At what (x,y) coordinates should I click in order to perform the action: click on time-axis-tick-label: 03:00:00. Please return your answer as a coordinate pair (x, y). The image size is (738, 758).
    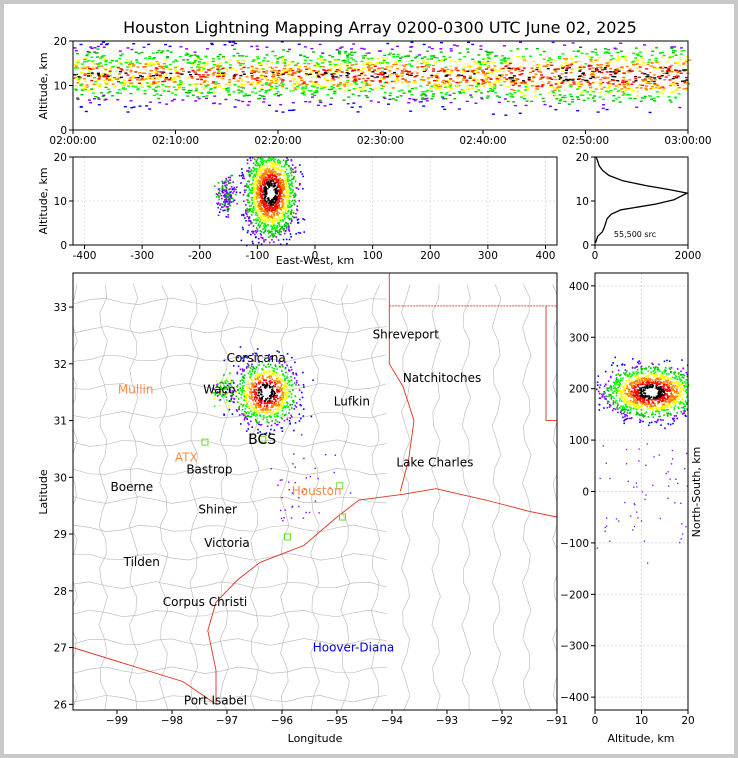
    Looking at the image, I should click on (687, 141).